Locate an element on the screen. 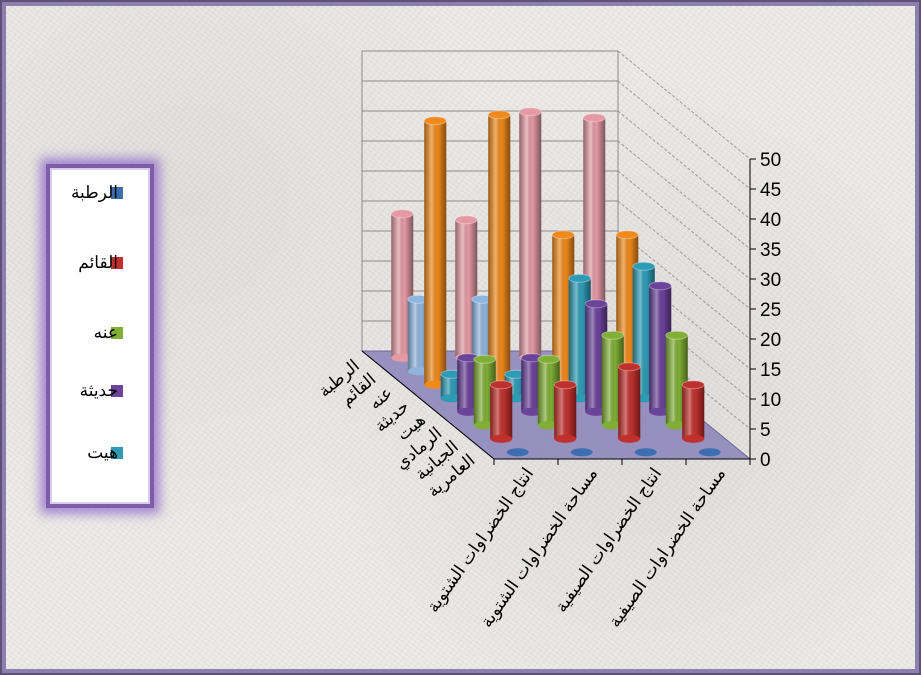 The image size is (921, 675). legend-item: عنه is located at coordinates (100, 334).